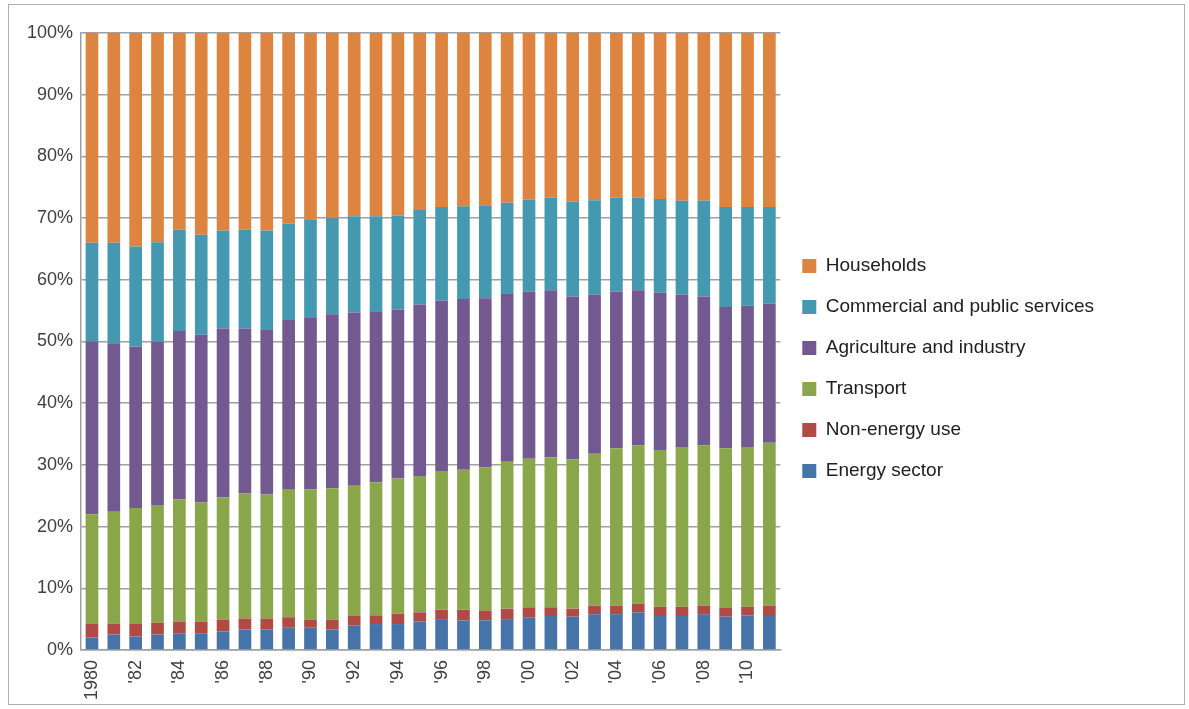  Describe the element at coordinates (55, 587) in the screenshot. I see `y-tick-label: 10%` at that location.